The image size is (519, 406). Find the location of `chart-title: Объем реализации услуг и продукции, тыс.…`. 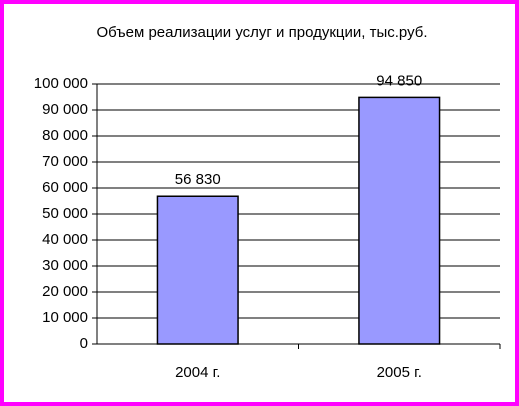

chart-title: Объем реализации услуг и продукции, тыс.… is located at coordinates (261, 32).